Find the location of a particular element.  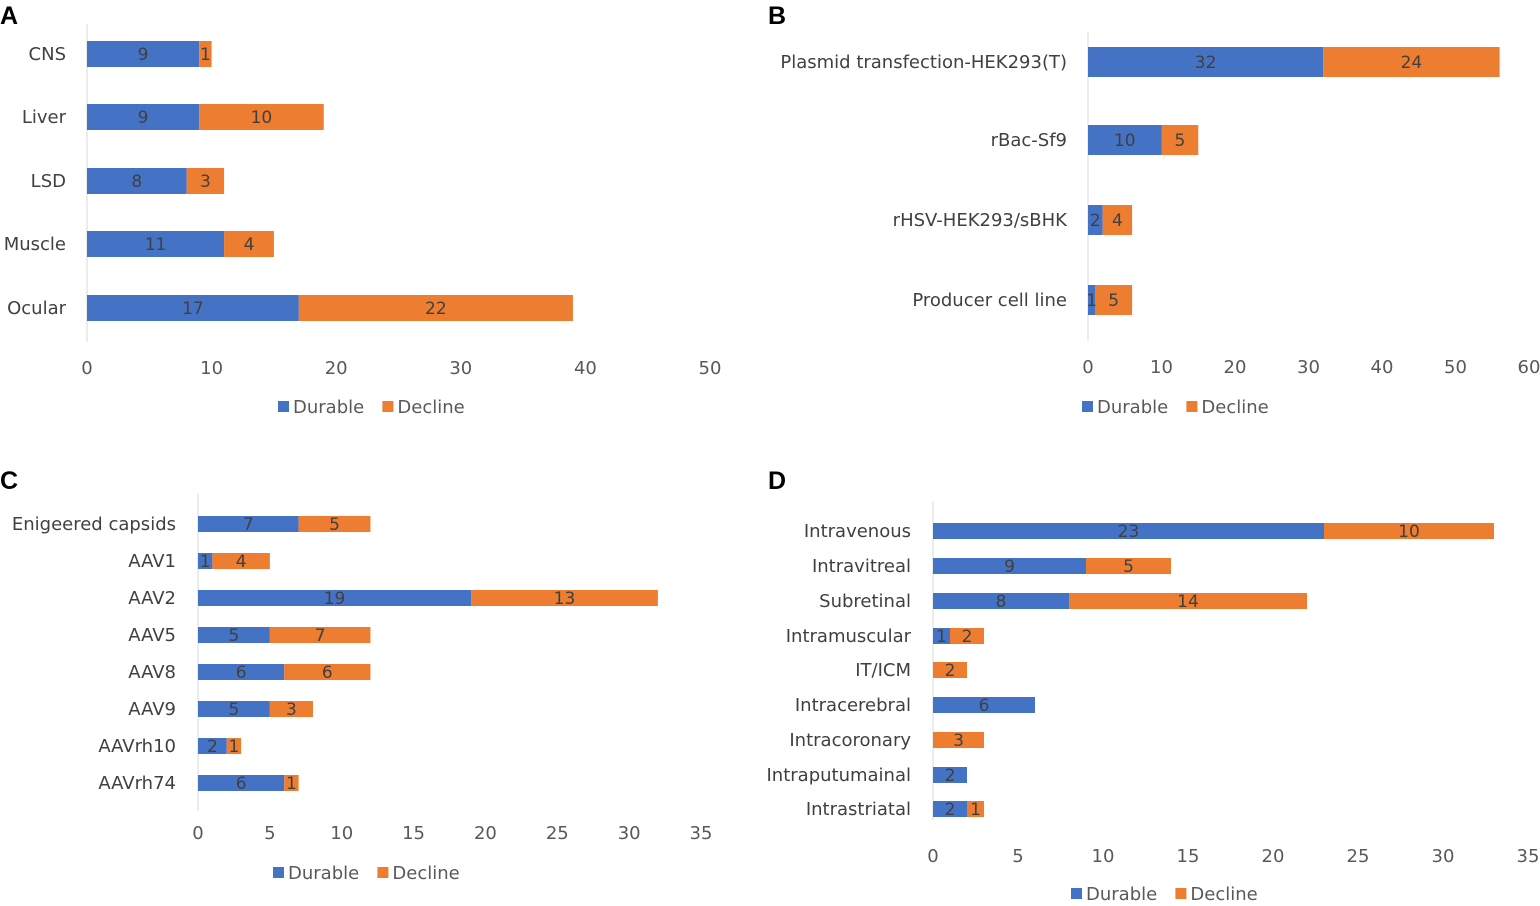

data-label-decline: 6 is located at coordinates (327, 673).